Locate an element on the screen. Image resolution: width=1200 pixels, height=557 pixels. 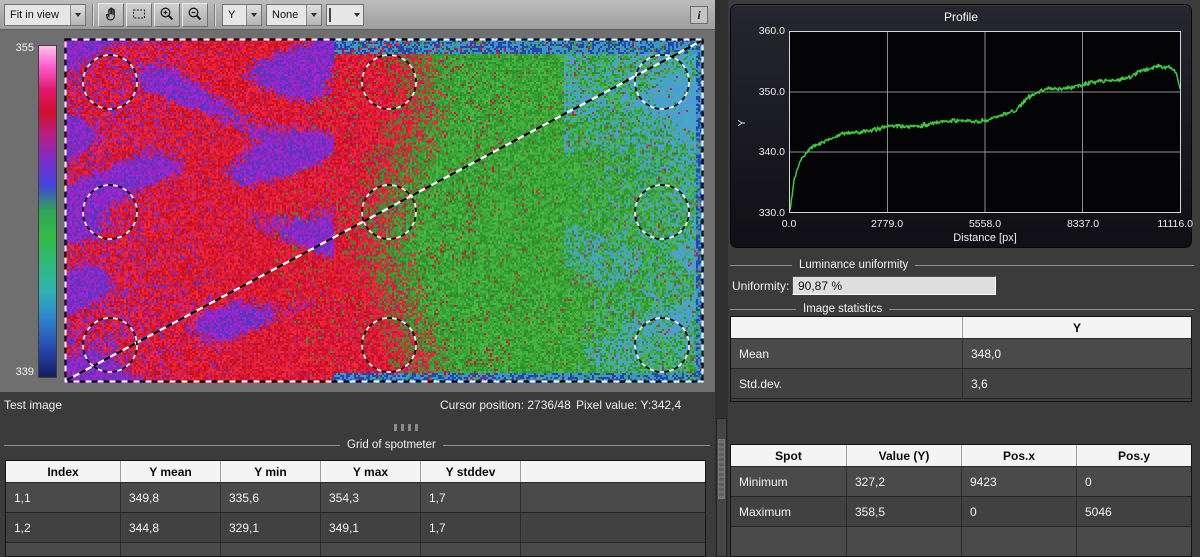
toolbar-separator is located at coordinates (93, 15).